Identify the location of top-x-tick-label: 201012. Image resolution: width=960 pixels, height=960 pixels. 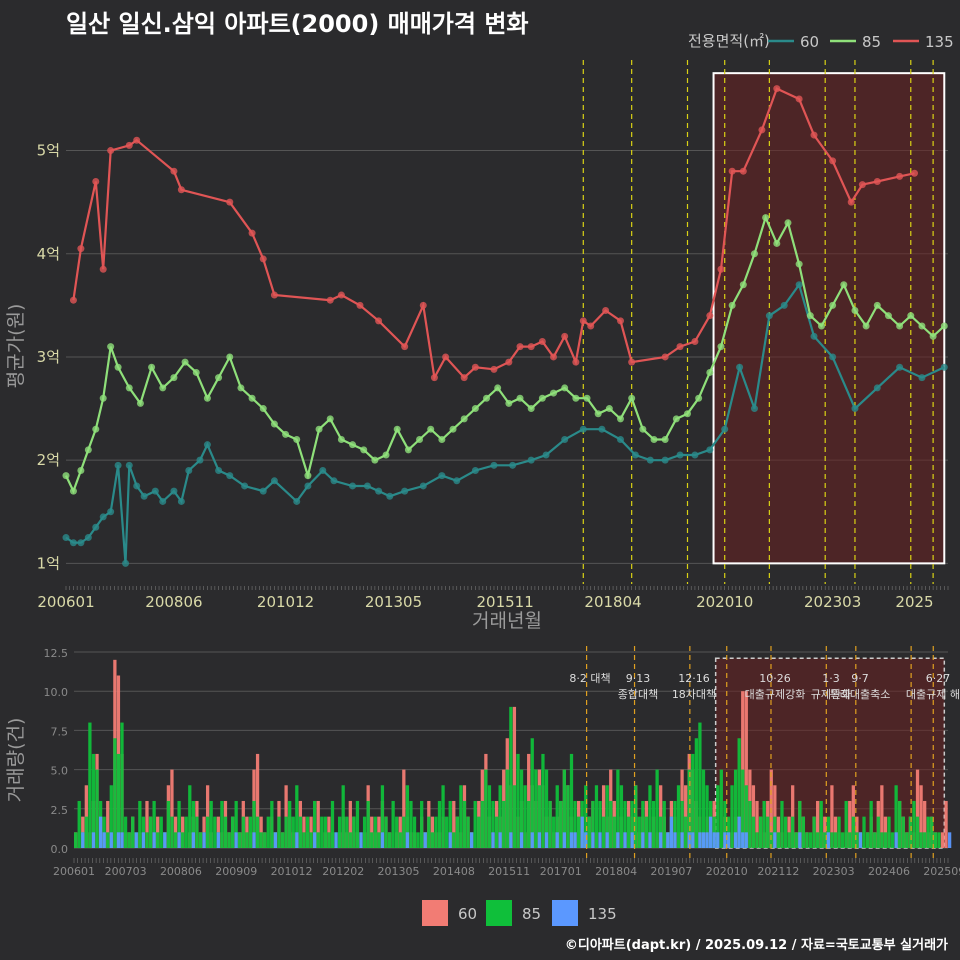
(285, 602).